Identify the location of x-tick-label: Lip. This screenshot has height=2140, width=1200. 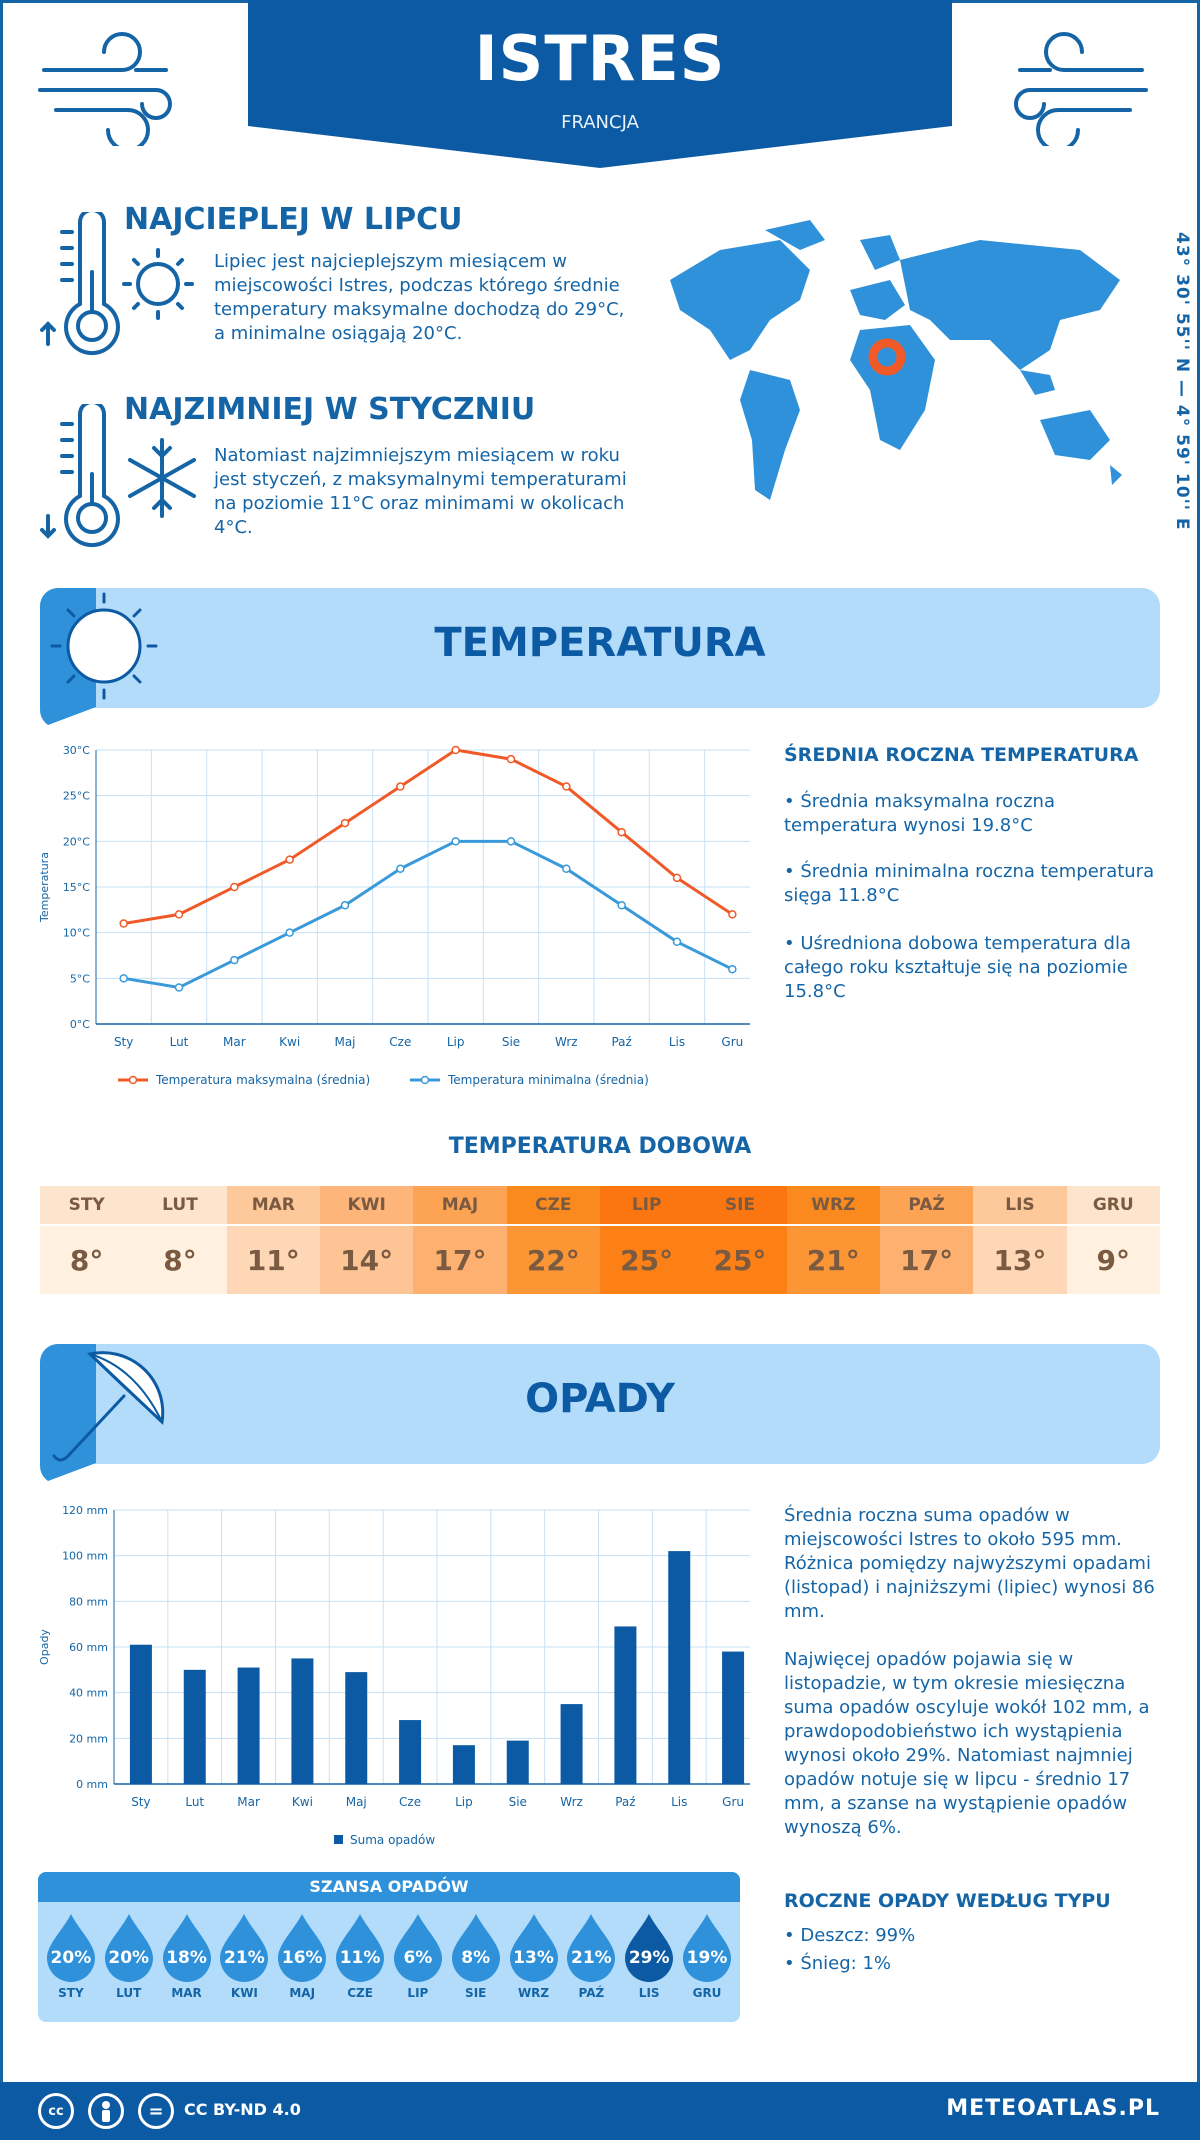
(456, 1042).